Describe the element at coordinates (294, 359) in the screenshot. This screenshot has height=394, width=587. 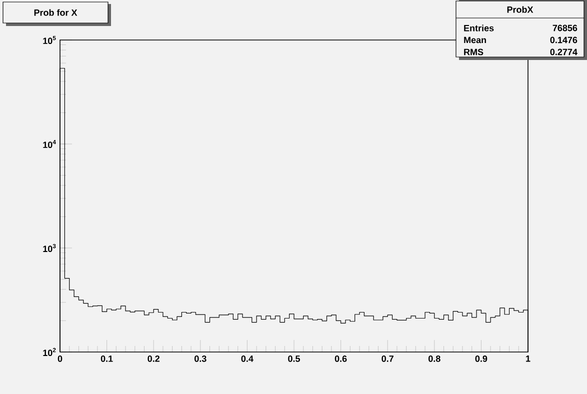
I see `x-tick-label: 0.5` at that location.